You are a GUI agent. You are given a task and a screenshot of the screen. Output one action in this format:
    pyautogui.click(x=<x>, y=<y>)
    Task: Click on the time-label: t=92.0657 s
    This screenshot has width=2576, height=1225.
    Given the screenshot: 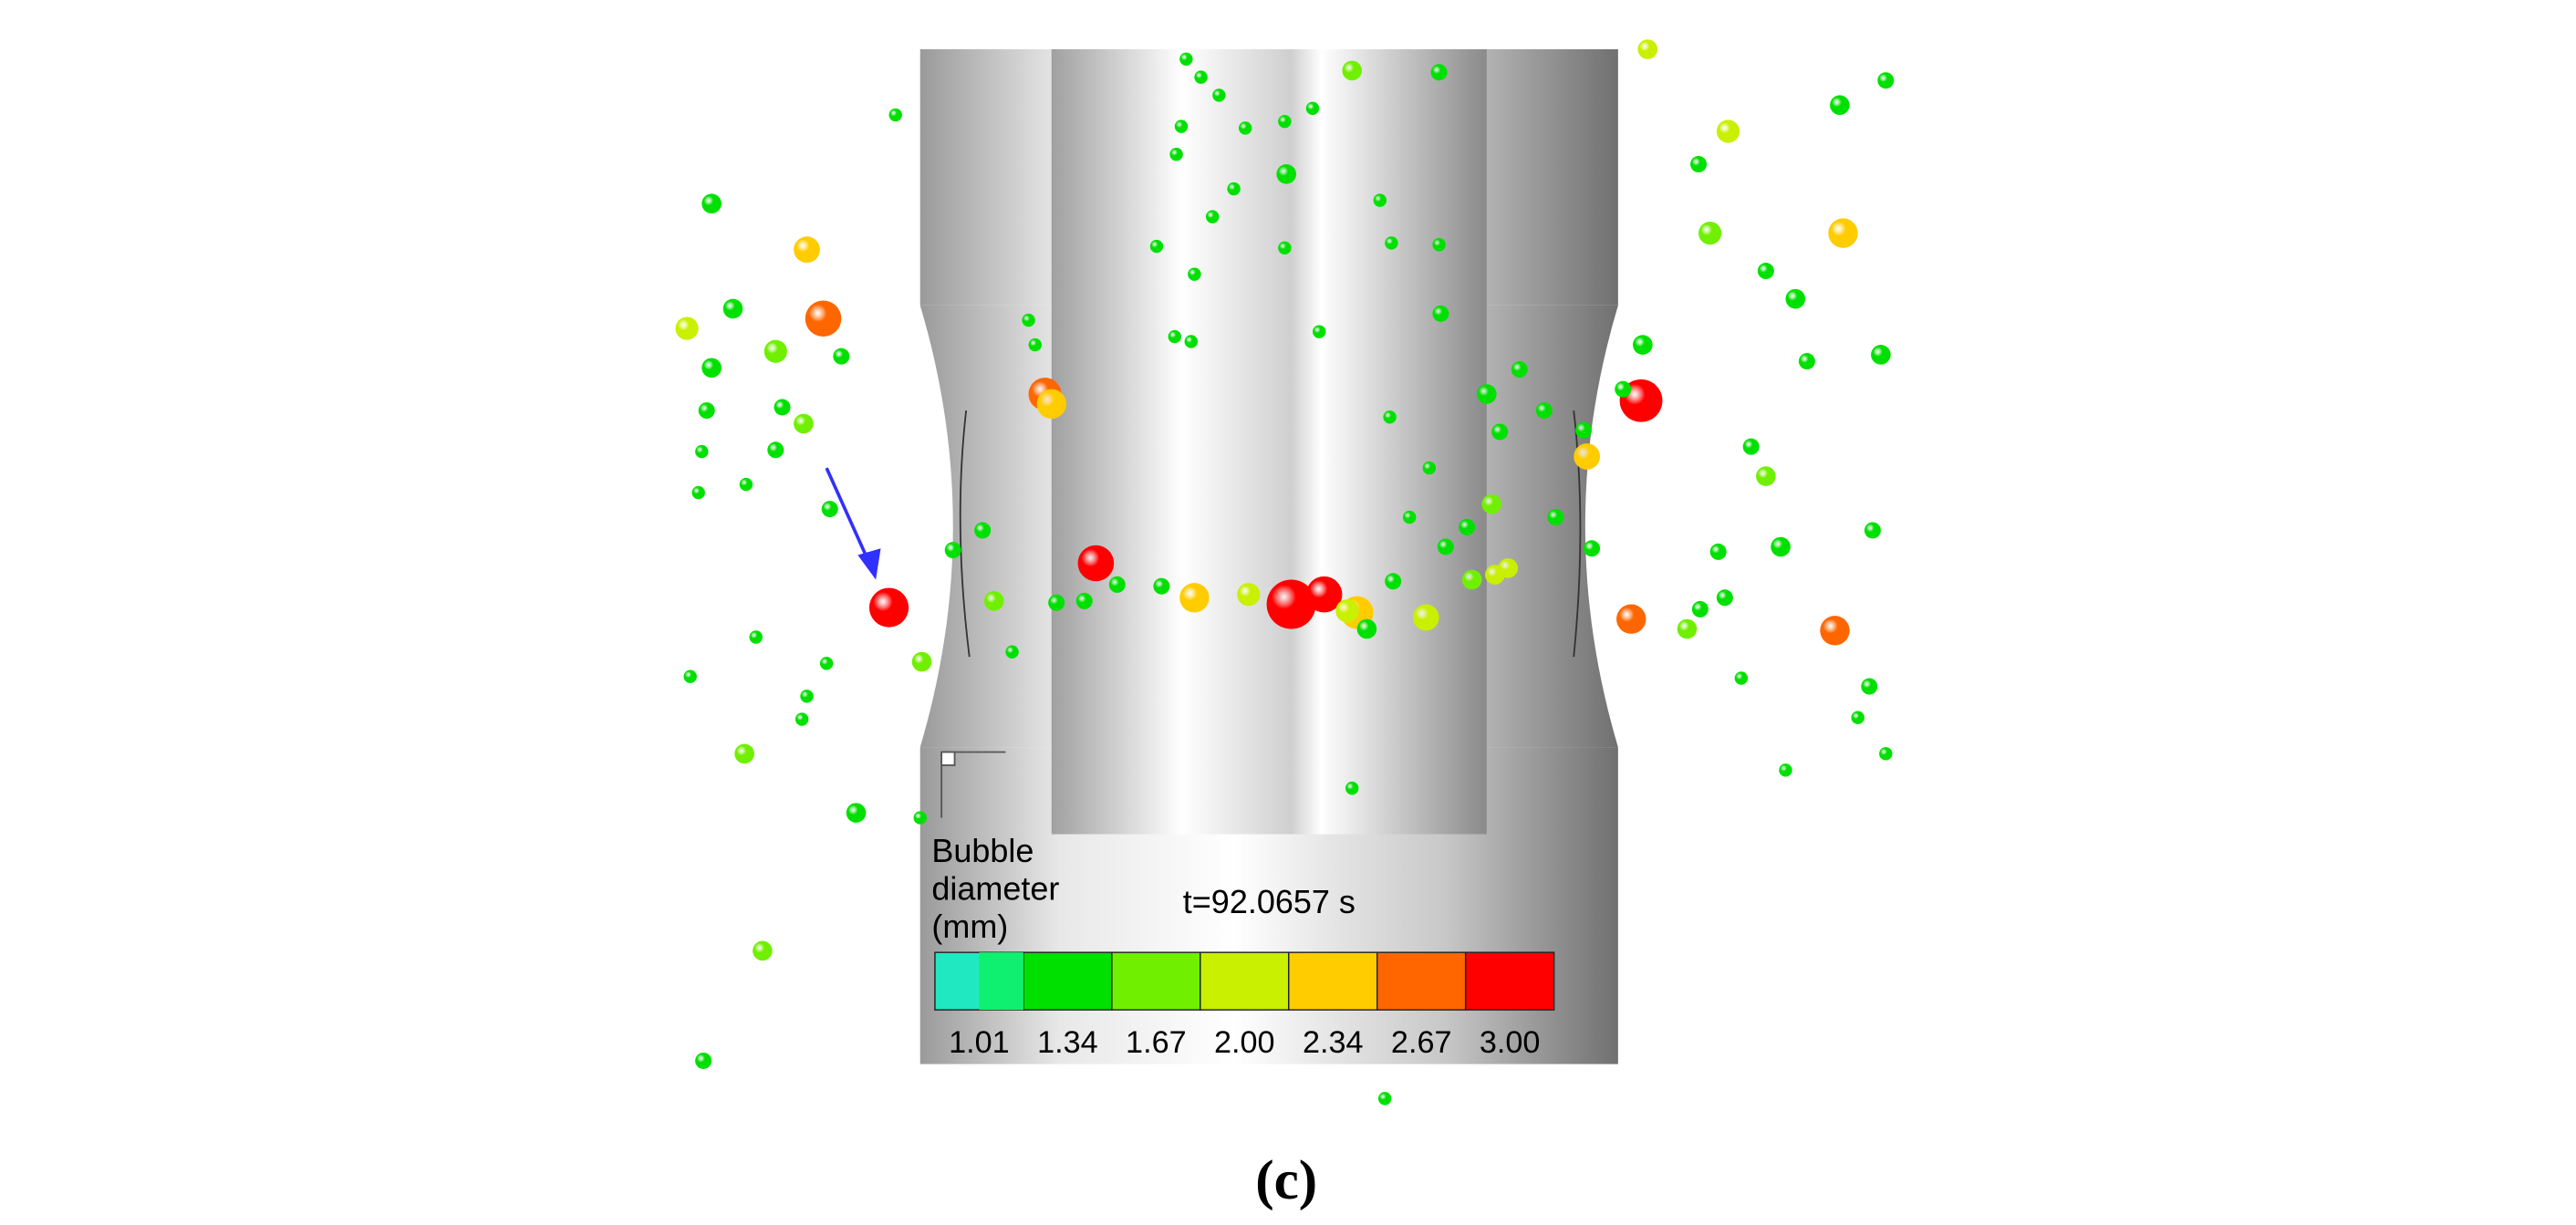 What is the action you would take?
    pyautogui.click(x=1269, y=902)
    